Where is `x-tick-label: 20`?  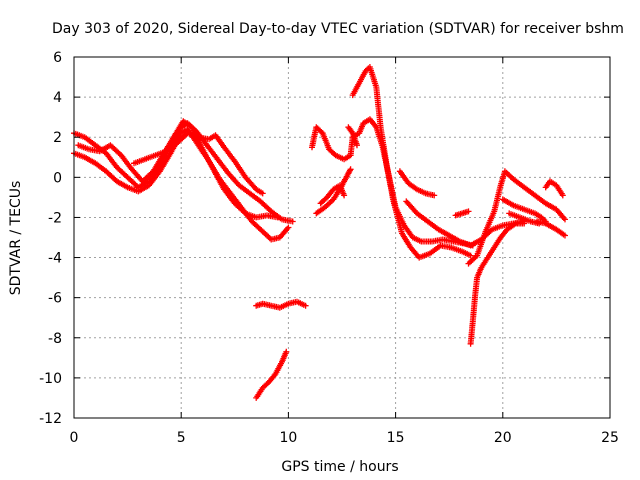 x-tick-label: 20 is located at coordinates (503, 438).